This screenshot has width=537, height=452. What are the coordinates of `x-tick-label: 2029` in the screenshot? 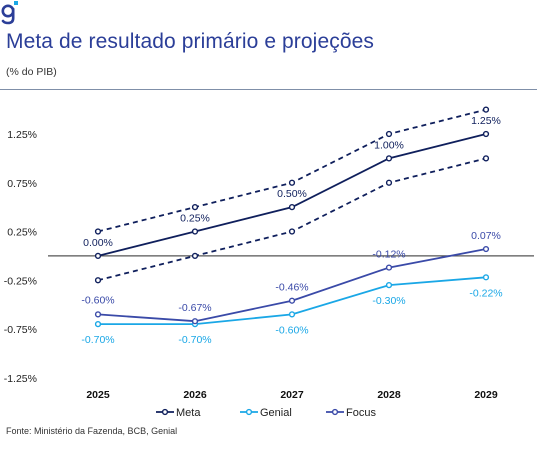 It's located at (486, 395).